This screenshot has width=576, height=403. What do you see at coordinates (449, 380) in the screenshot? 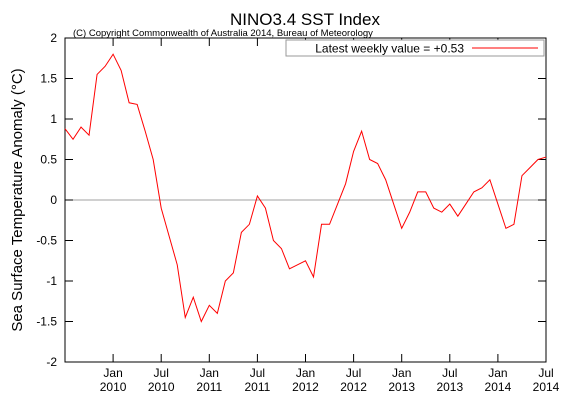
I see `x-tick-label: Jul 2013` at bounding box center [449, 380].